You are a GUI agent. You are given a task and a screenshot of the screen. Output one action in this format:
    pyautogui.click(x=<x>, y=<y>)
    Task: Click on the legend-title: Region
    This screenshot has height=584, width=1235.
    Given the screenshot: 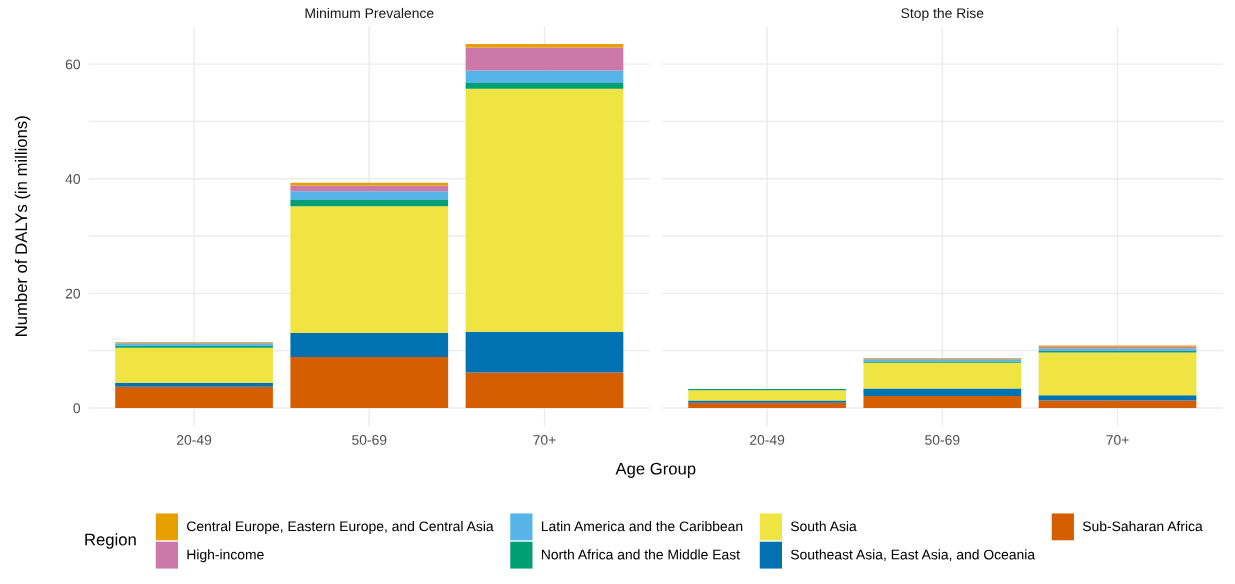 What is the action you would take?
    pyautogui.click(x=110, y=541)
    